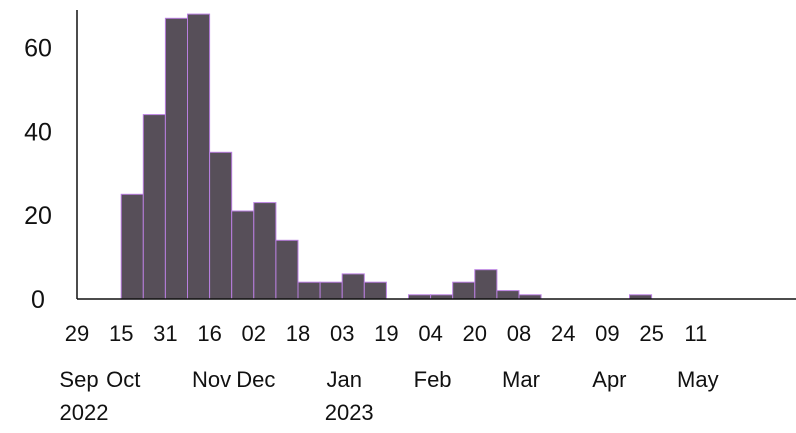 The height and width of the screenshot is (433, 796). Describe the element at coordinates (342, 333) in the screenshot. I see `x-tick-day-label: 03` at that location.